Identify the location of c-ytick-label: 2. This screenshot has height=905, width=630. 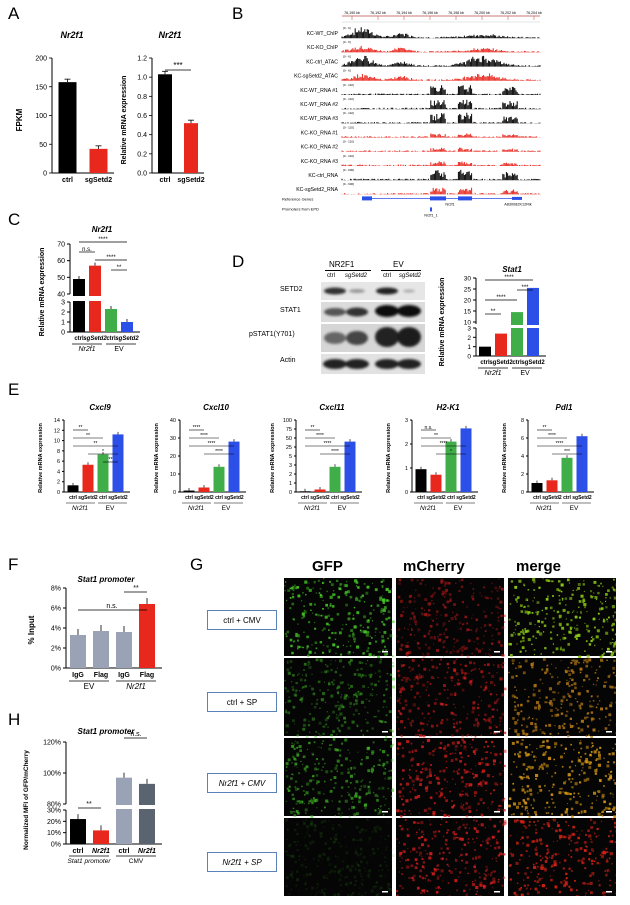
(63, 313).